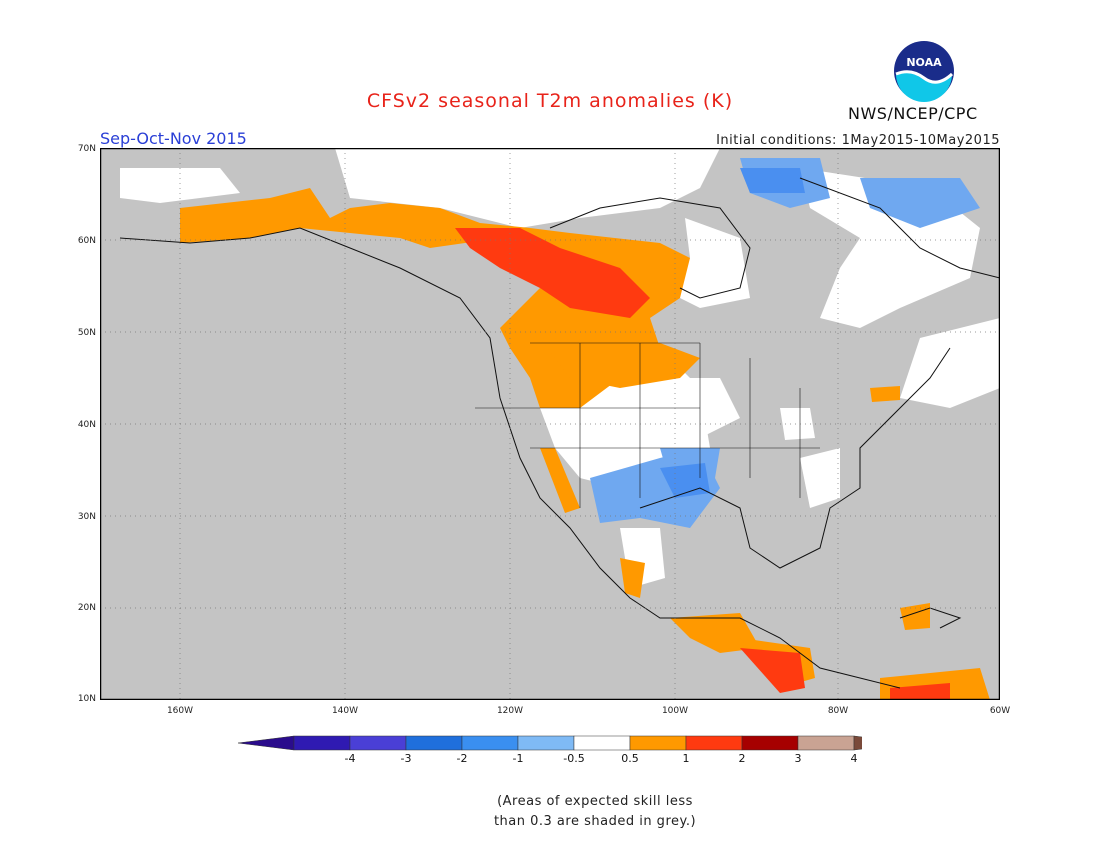 The height and width of the screenshot is (850, 1100). What do you see at coordinates (345, 711) in the screenshot?
I see `lon-tick-140w: 140W` at bounding box center [345, 711].